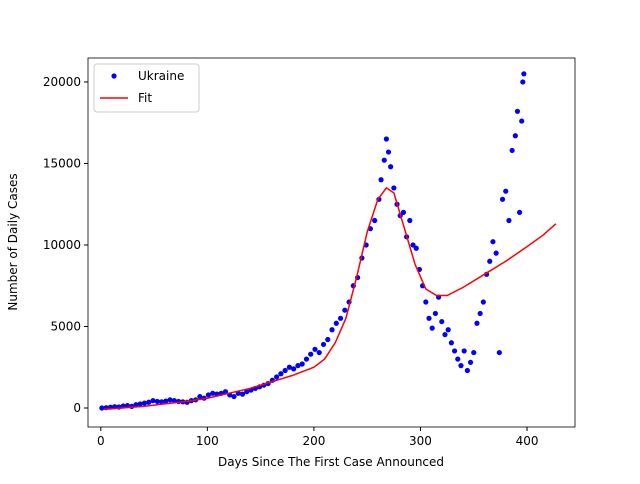  I want to click on legend-marker, so click(114, 76).